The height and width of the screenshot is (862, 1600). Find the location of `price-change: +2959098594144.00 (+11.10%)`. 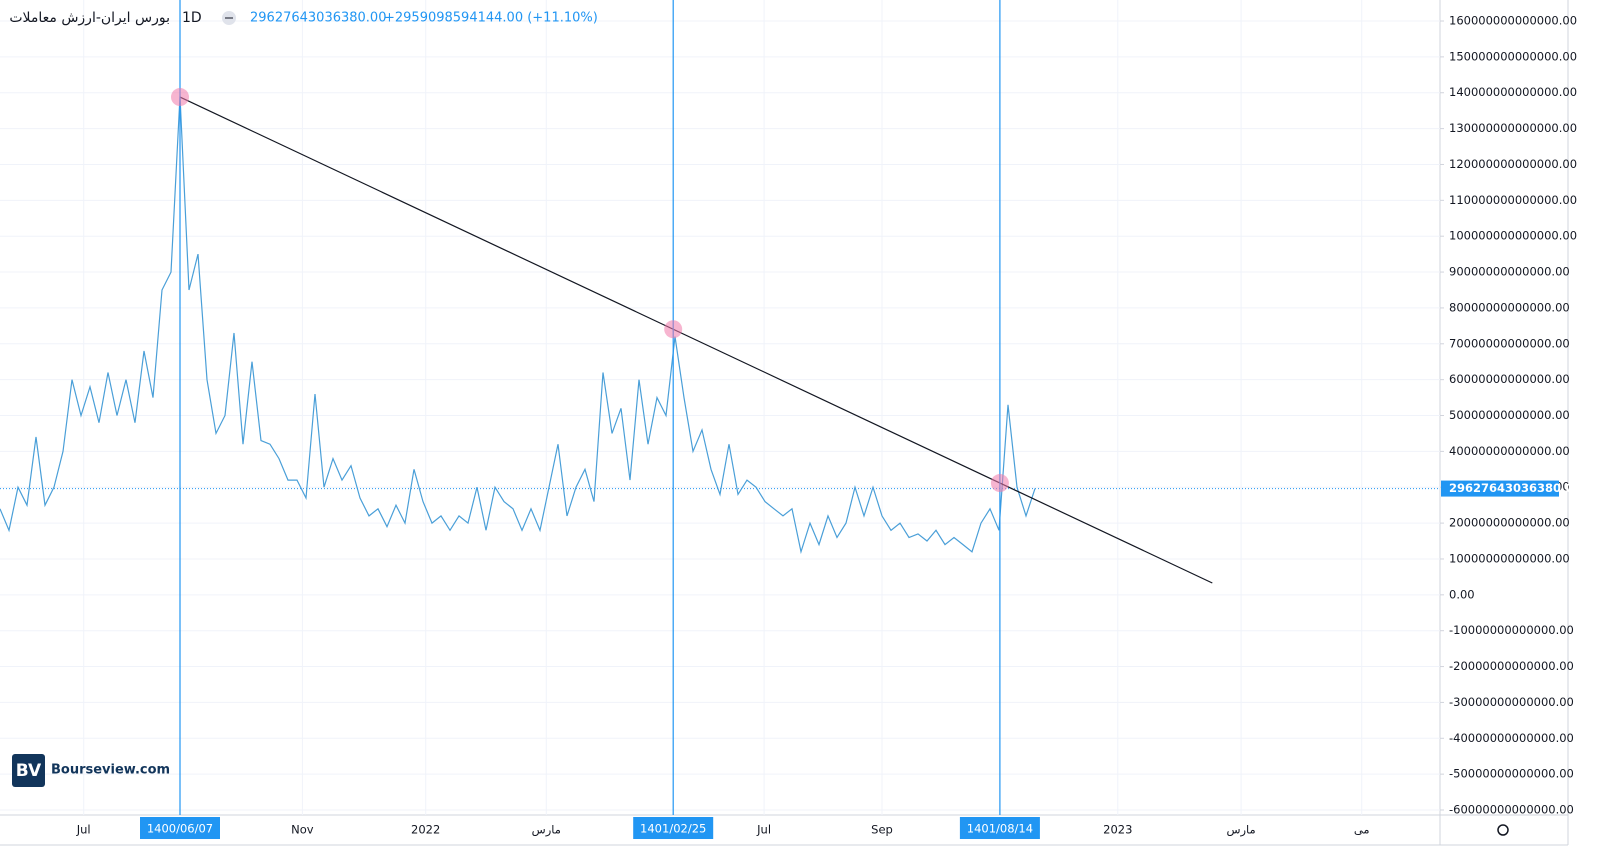

price-change: +2959098594144.00 (+11.10%) is located at coordinates (491, 18).